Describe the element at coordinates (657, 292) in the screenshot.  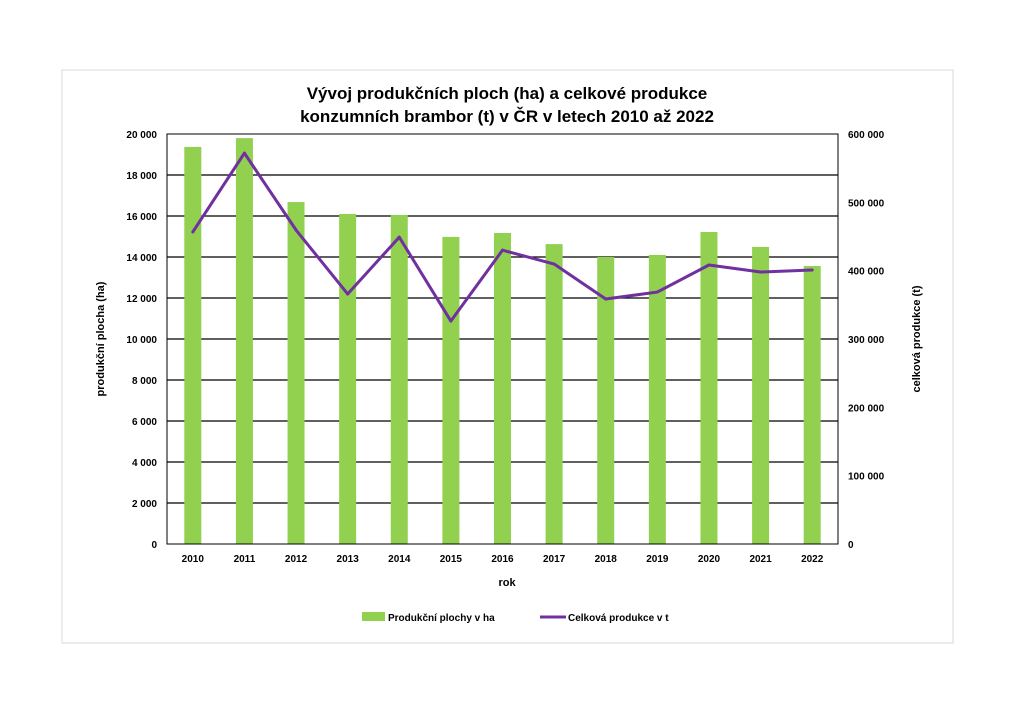
I see `line-point-2019` at that location.